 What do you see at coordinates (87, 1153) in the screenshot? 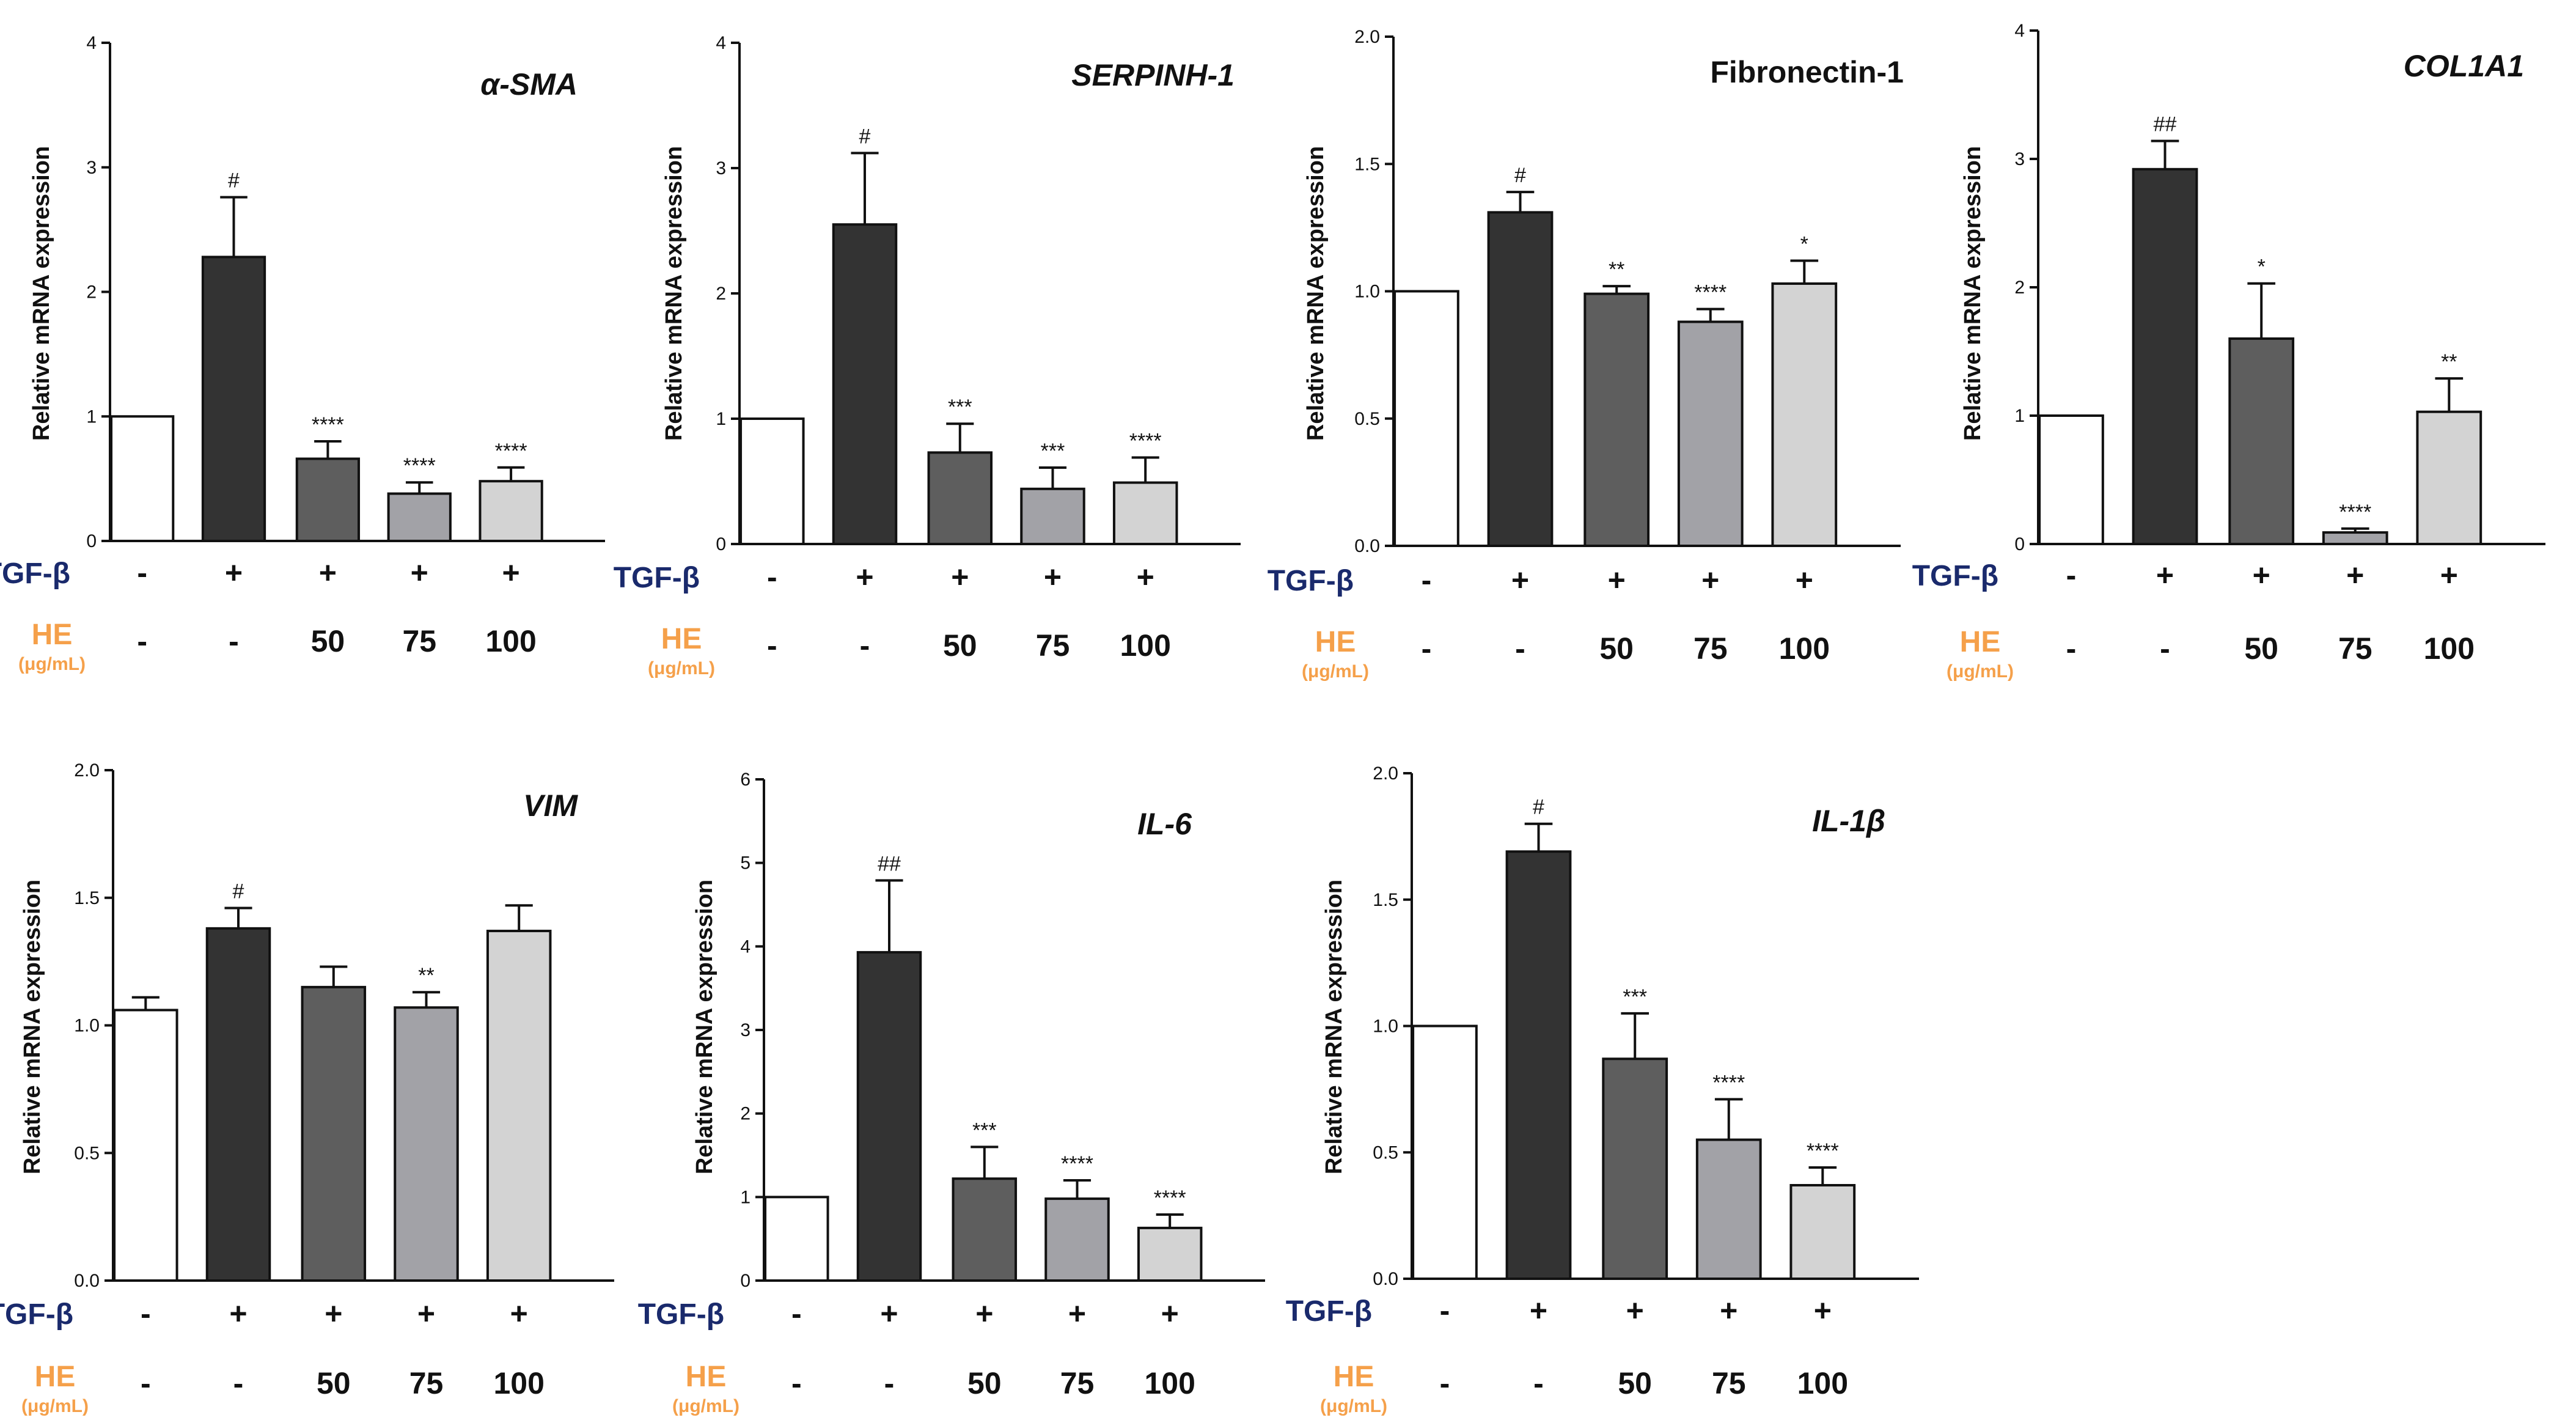
I see `y-tick-label: 0.5` at bounding box center [87, 1153].